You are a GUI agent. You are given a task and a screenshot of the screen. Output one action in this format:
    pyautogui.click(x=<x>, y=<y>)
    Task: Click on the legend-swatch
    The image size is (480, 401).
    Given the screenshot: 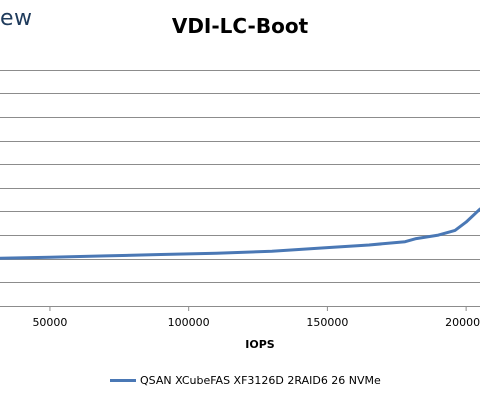 What is the action you would take?
    pyautogui.click(x=123, y=380)
    